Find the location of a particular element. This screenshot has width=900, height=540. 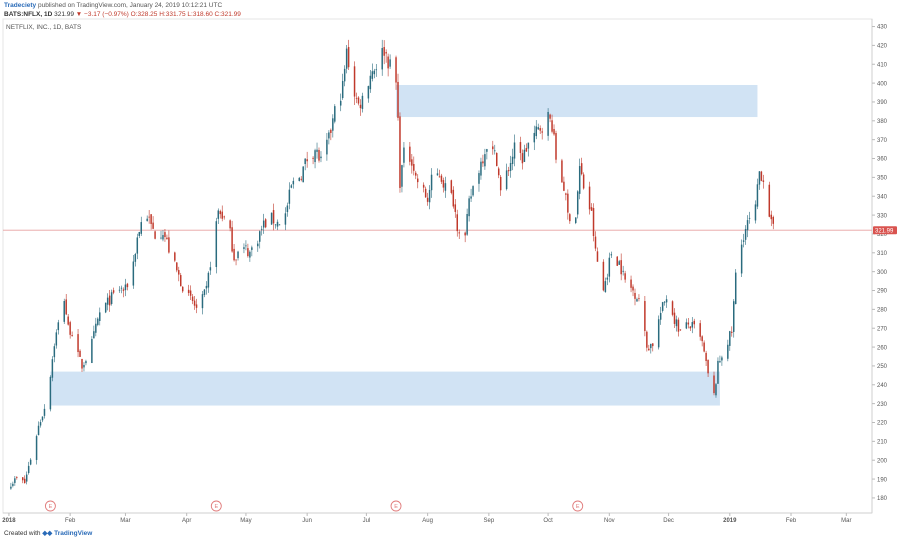

y-tick-label: 260 is located at coordinates (882, 348).